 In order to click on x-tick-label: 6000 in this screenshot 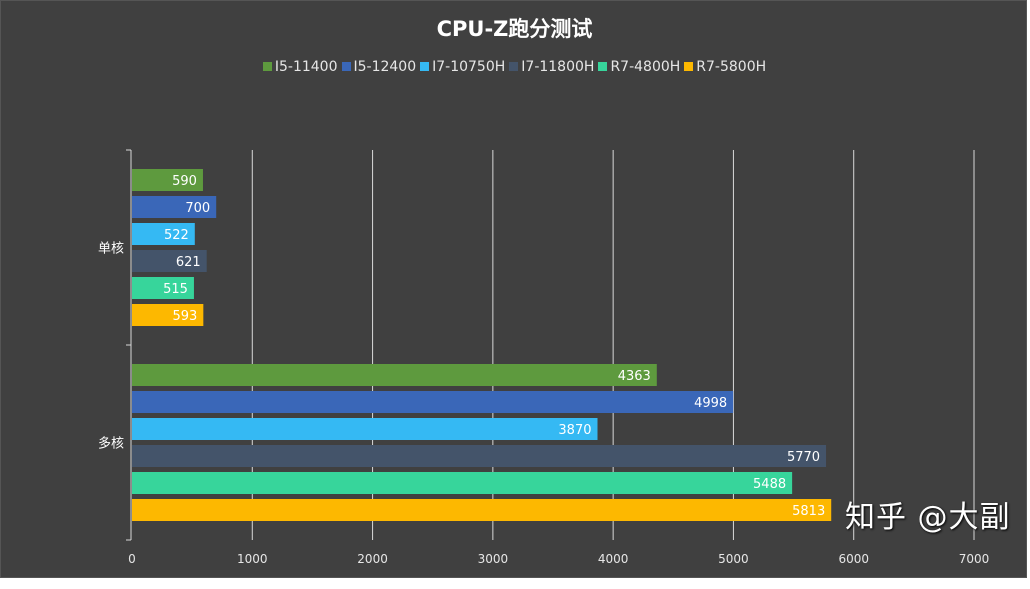, I will do `click(853, 559)`.